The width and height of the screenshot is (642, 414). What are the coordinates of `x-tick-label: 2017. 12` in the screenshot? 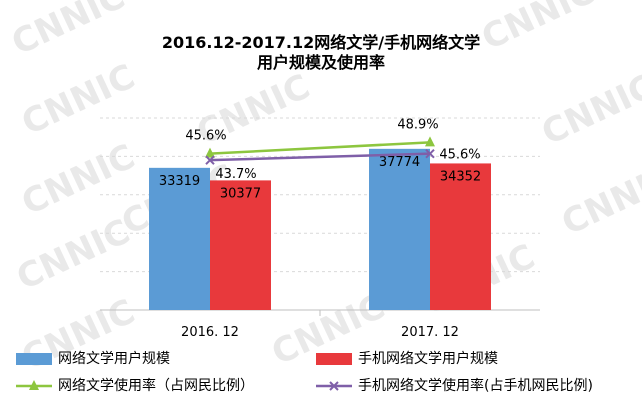 It's located at (430, 332).